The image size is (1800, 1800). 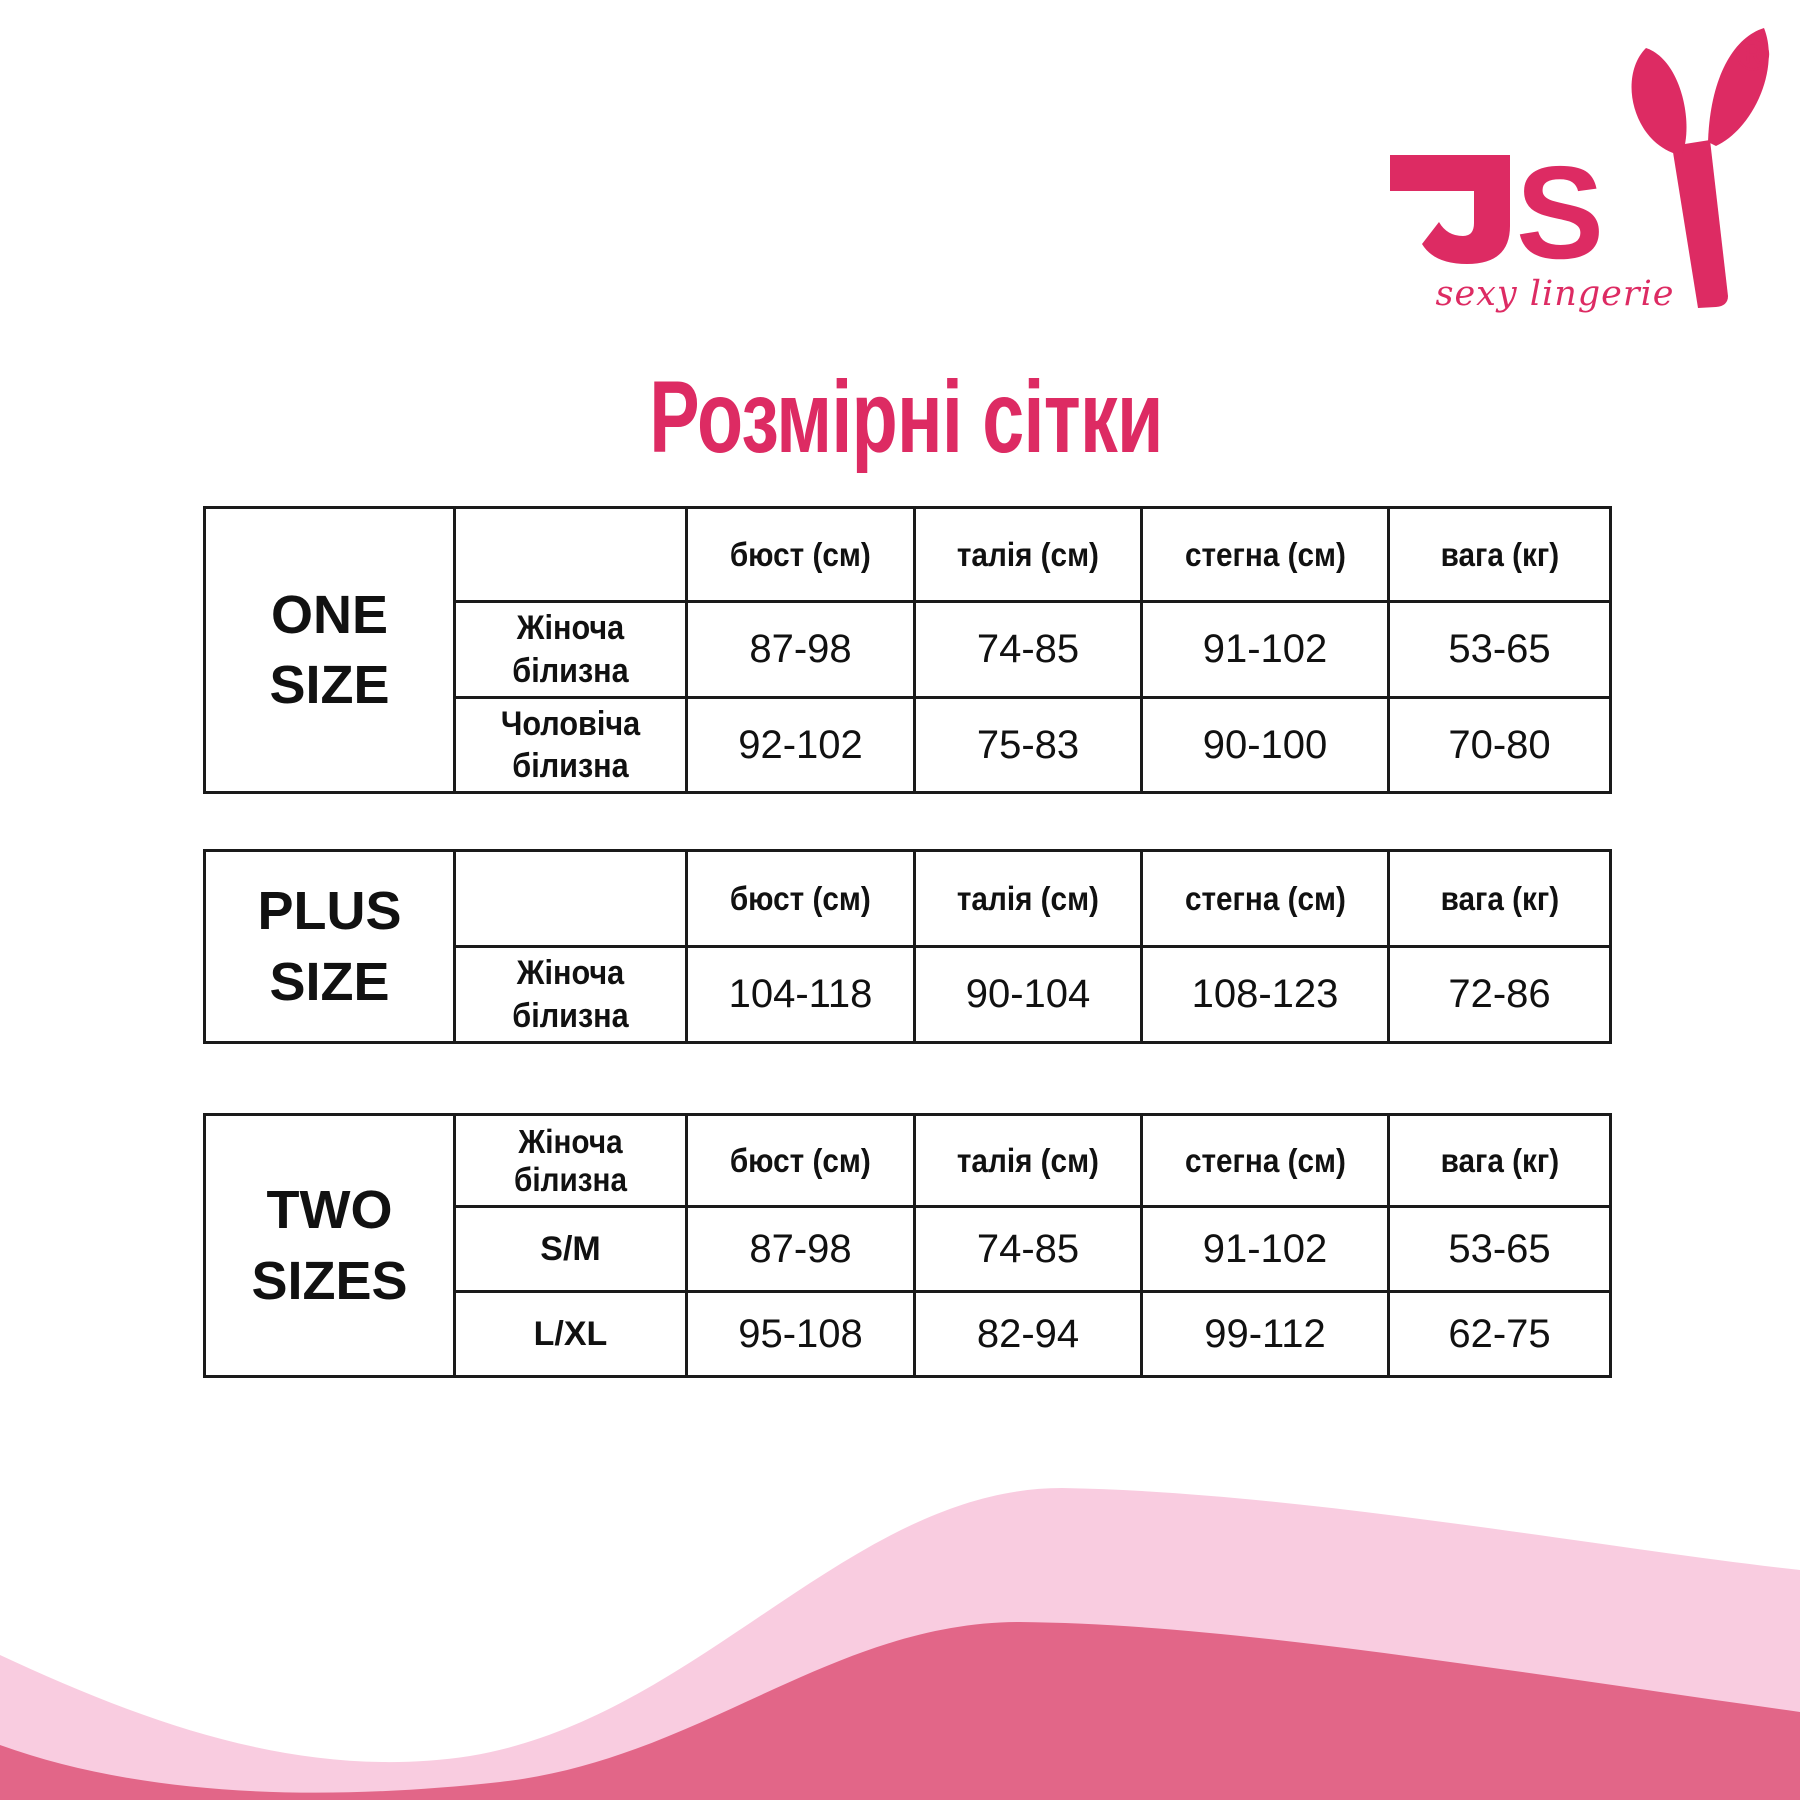 I want to click on table-cell: 82-94, so click(x=1028, y=1334).